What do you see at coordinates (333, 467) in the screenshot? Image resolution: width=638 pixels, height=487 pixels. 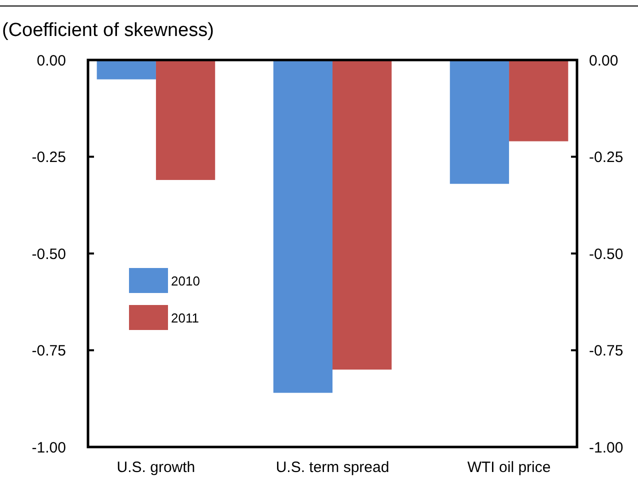 I see `x-tick-label: U.S. term spread` at bounding box center [333, 467].